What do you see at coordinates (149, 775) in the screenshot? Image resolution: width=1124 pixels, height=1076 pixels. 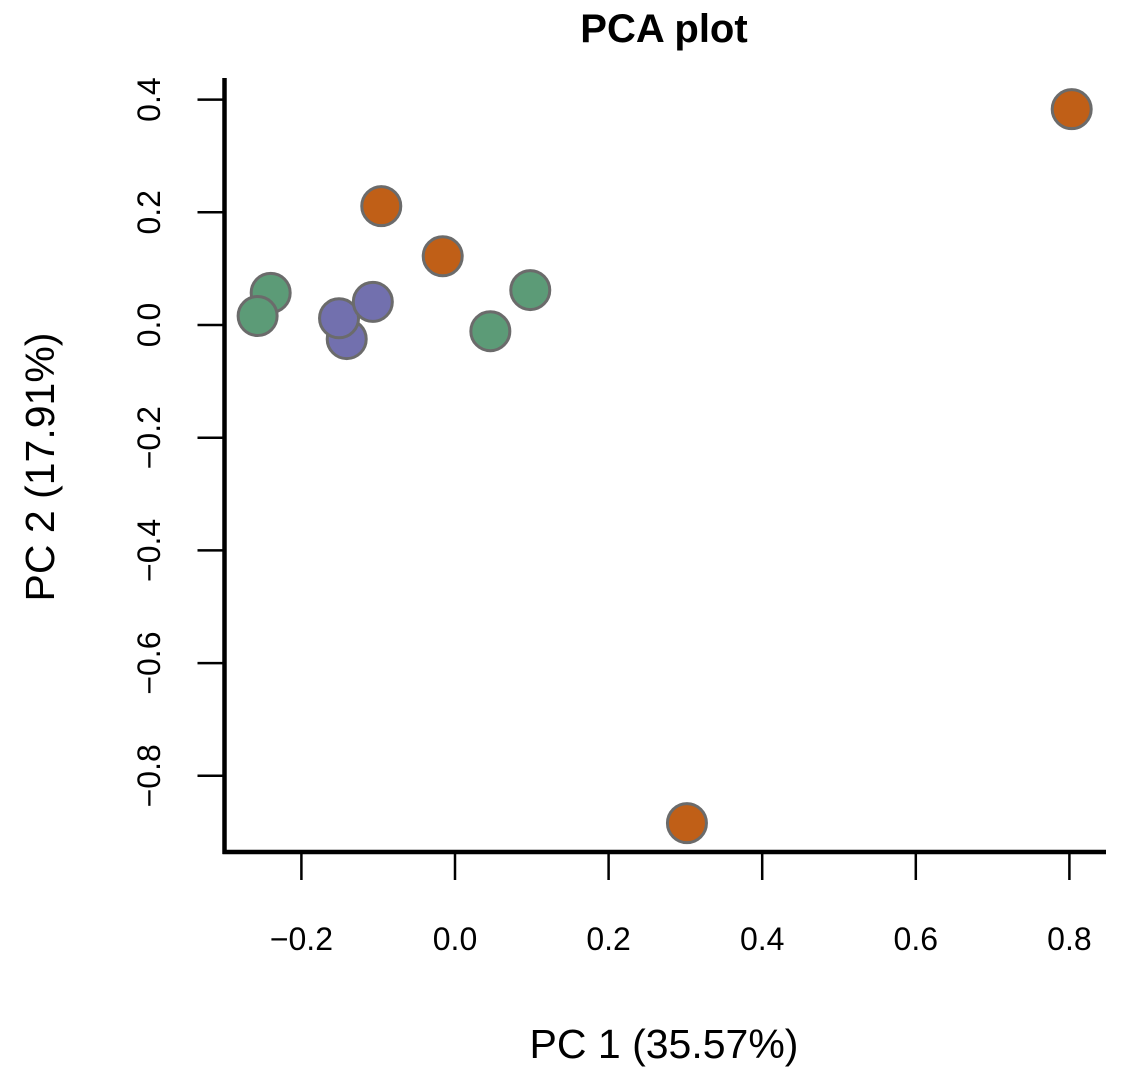 I see `y-tick-label: −0.8` at bounding box center [149, 775].